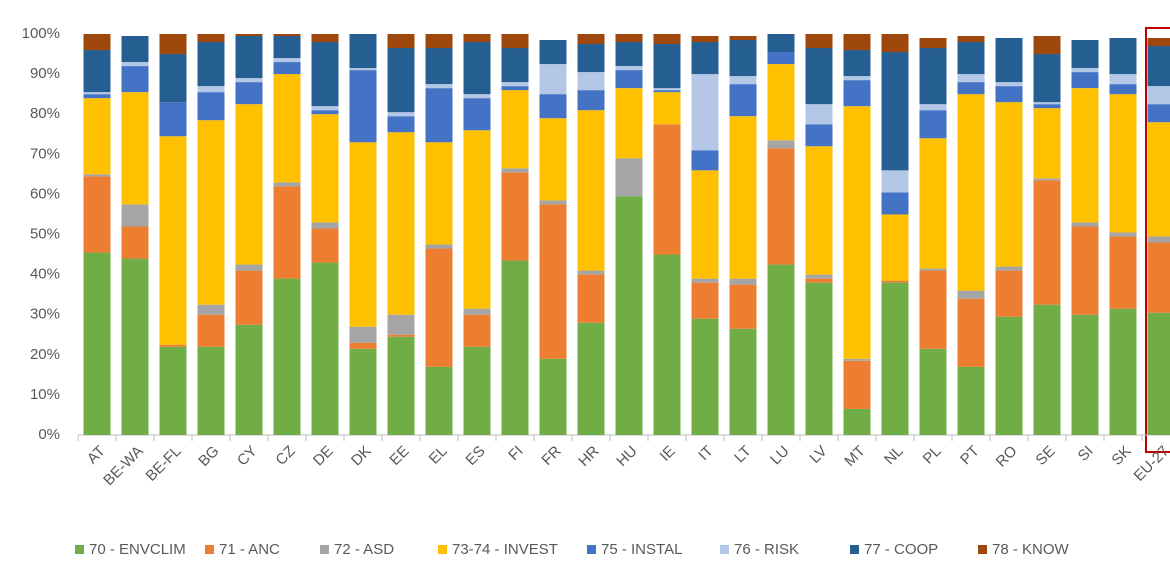 Image resolution: width=1170 pixels, height=565 pixels. What do you see at coordinates (668, 454) in the screenshot?
I see `x-tick-label: IE` at bounding box center [668, 454].